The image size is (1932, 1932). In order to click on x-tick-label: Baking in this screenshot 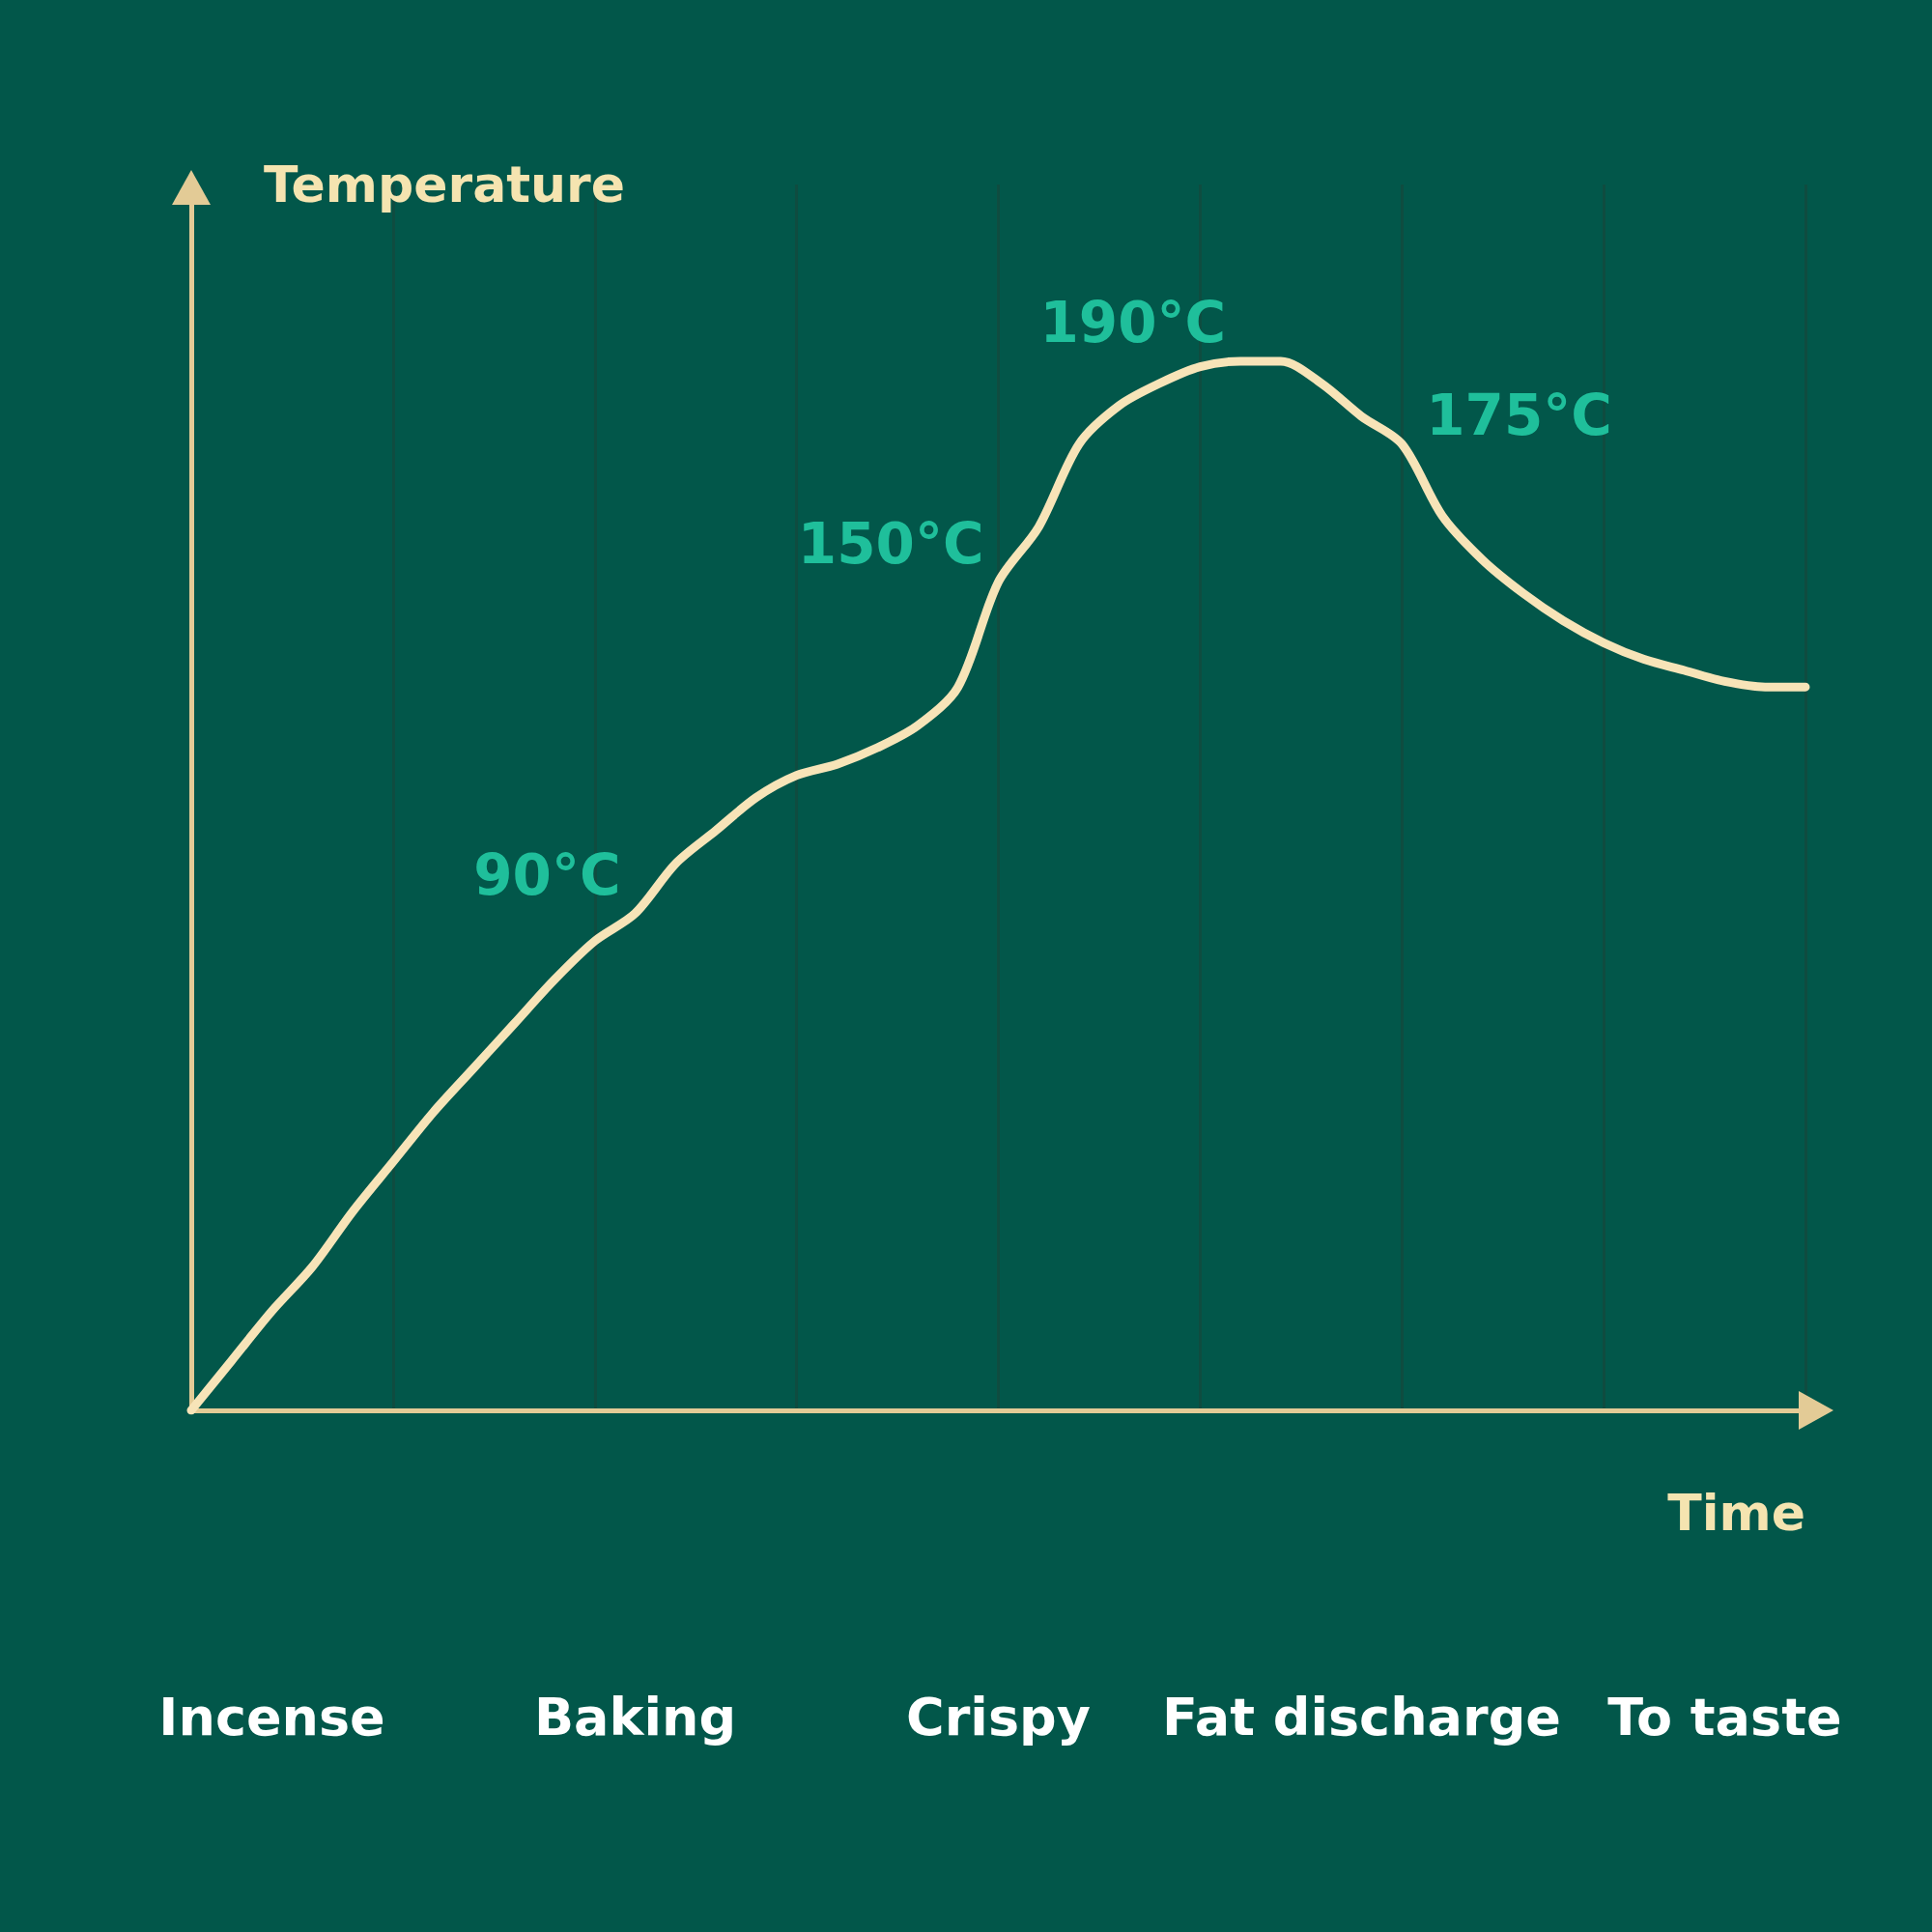, I will do `click(635, 1716)`.